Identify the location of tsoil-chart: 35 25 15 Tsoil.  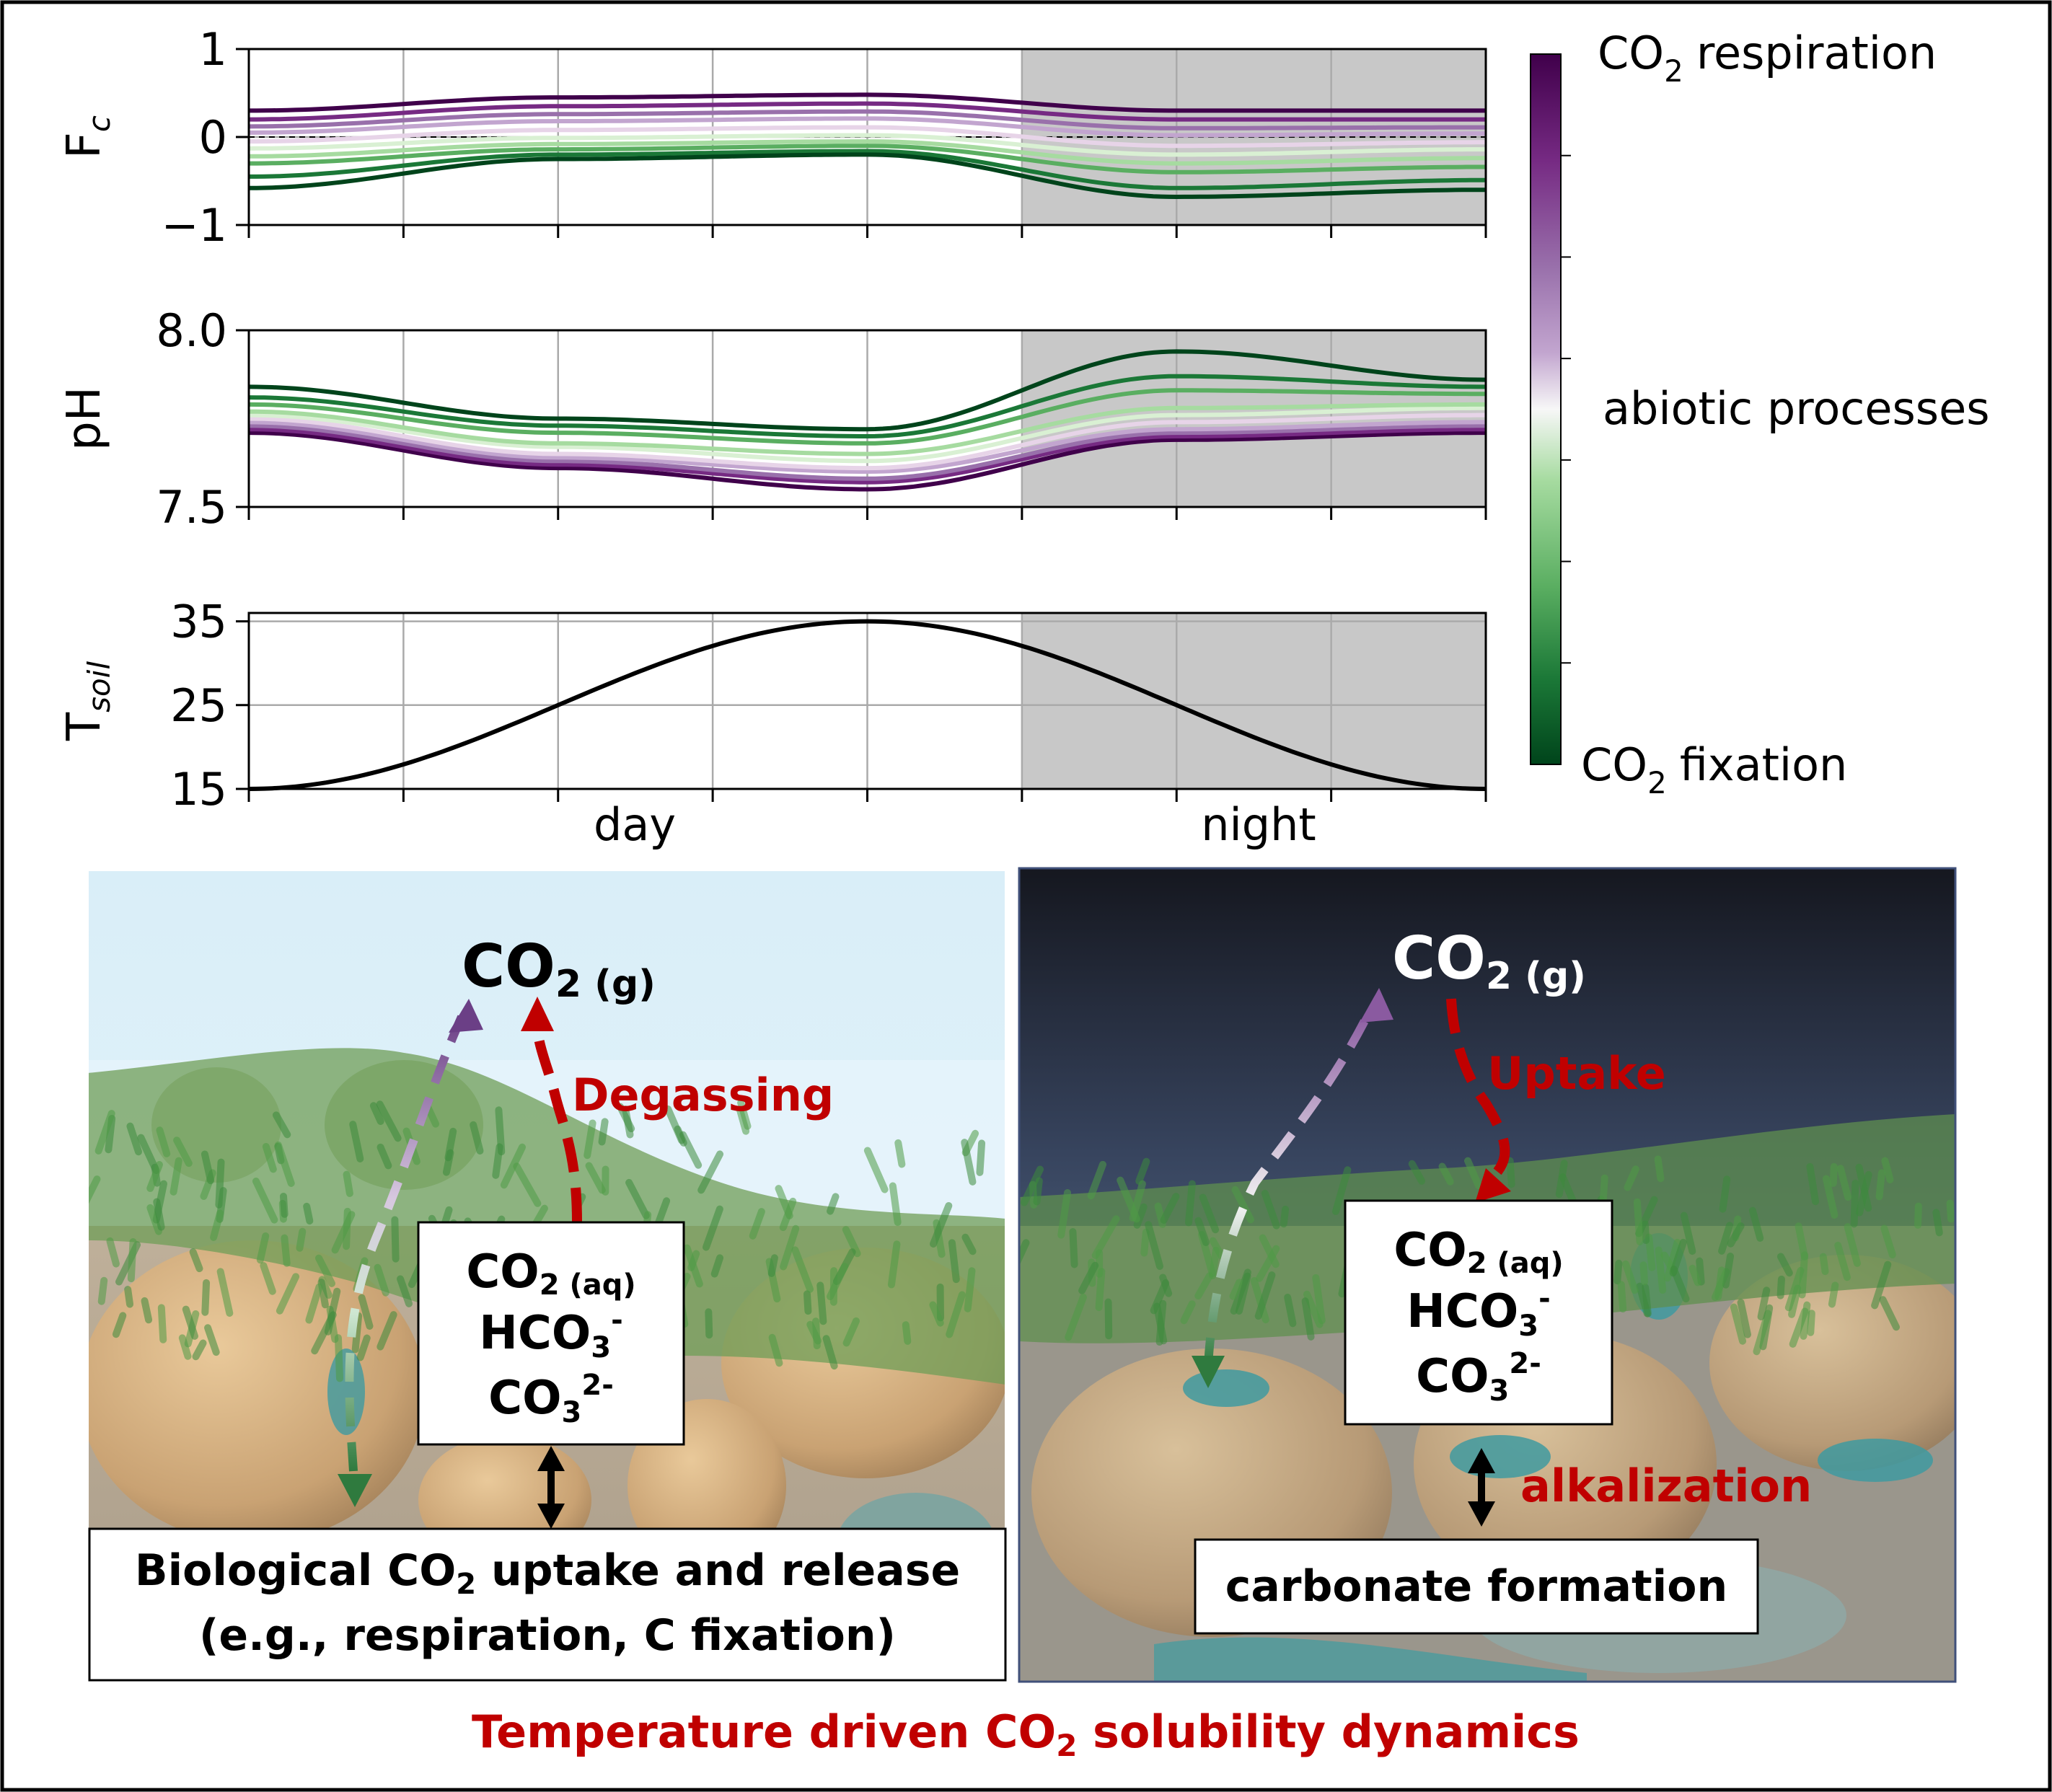
(773, 706).